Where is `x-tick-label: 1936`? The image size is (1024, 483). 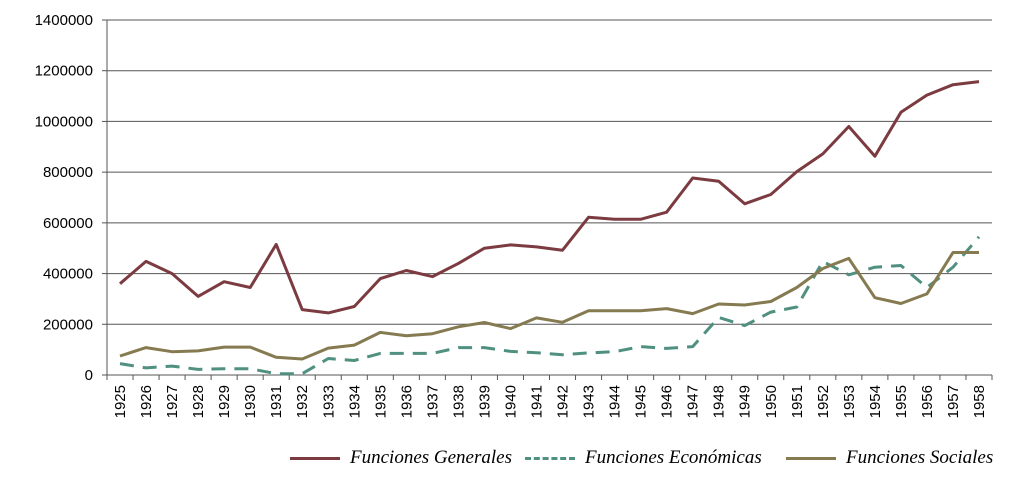 x-tick-label: 1936 is located at coordinates (406, 401).